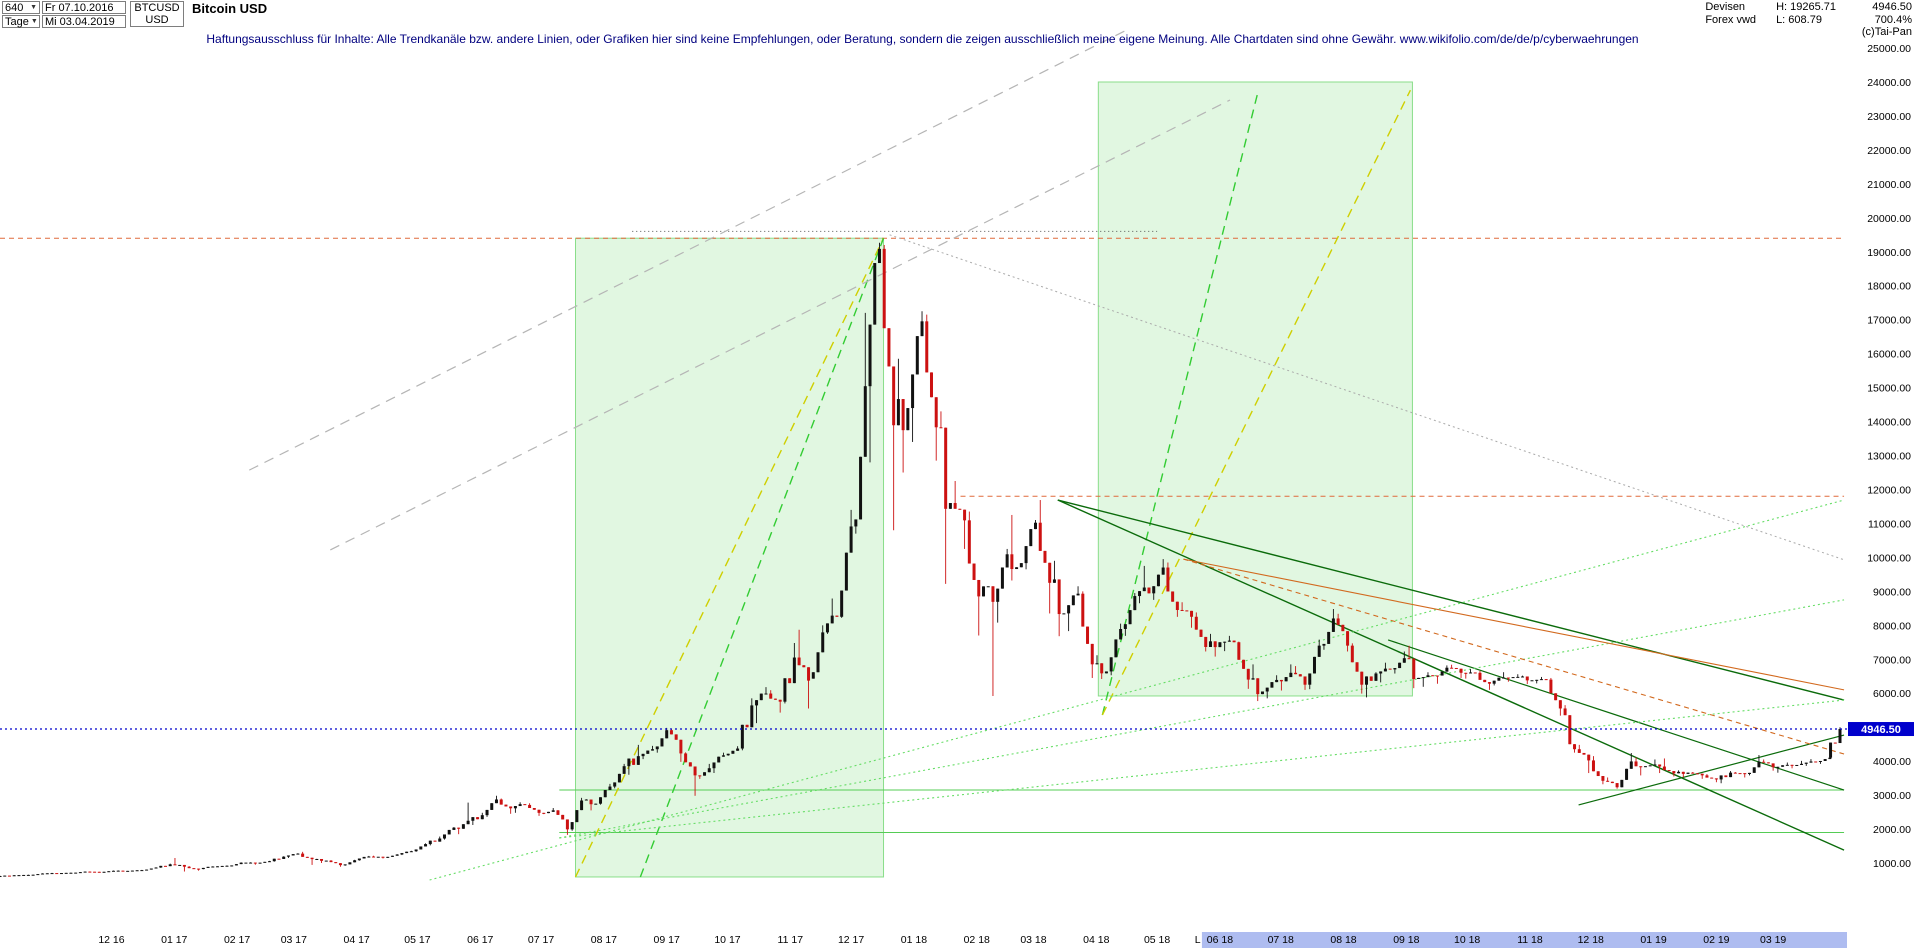 The width and height of the screenshot is (1916, 952). Describe the element at coordinates (851, 940) in the screenshot. I see `x-axis-label: 12 17` at that location.